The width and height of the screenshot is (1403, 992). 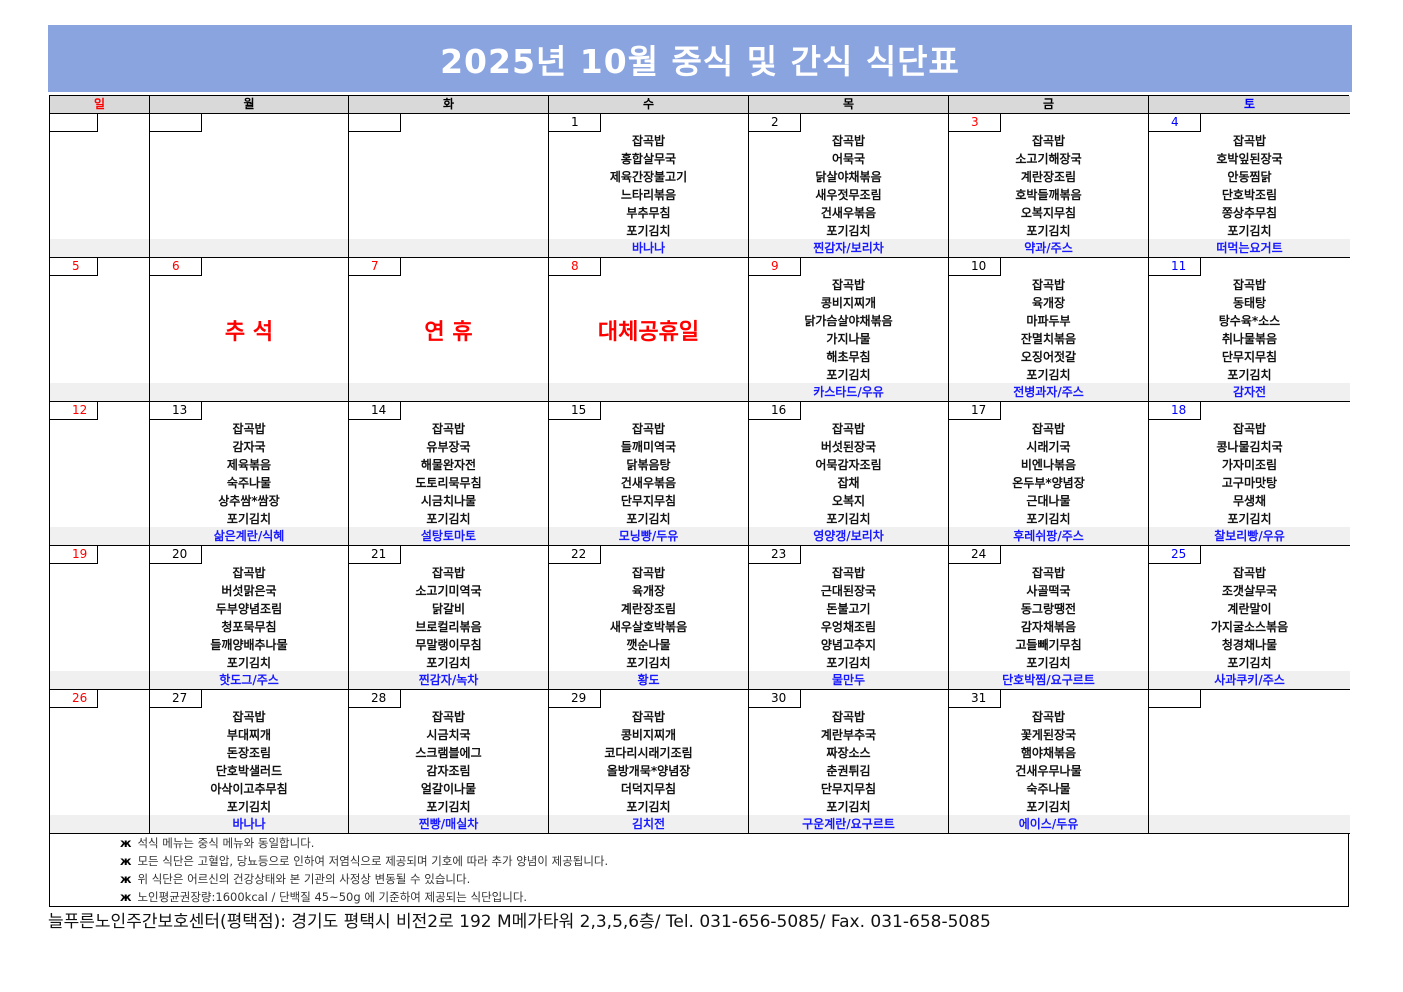 I want to click on day-cell: 20 잡곡밥 버섯맑은국 두부양념조림 청포묵무침 들깨양배추나물 포기김치 핫도그/주스, so click(x=249, y=618).